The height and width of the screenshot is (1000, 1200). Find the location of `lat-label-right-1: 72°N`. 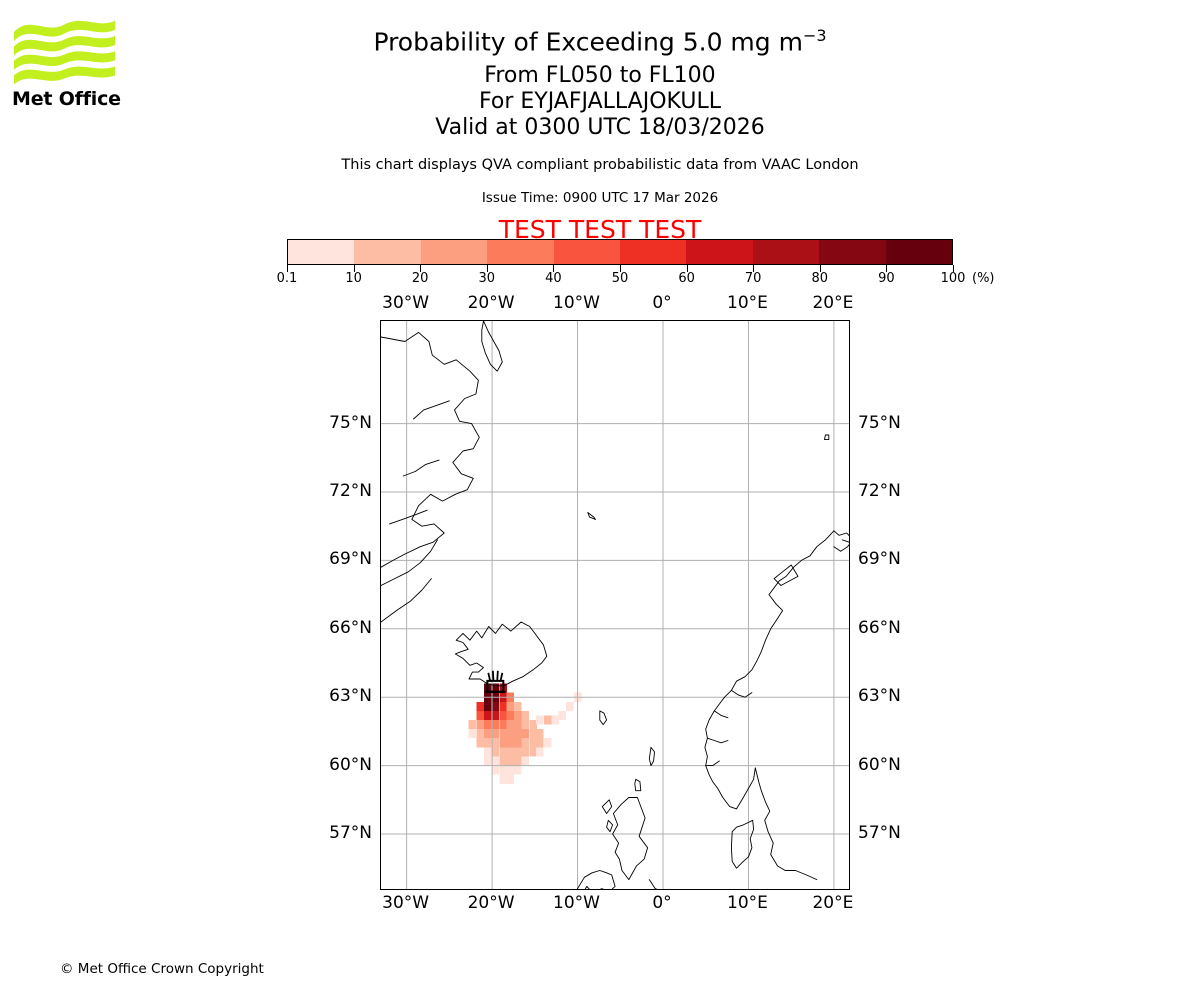

lat-label-right-1: 72°N is located at coordinates (879, 491).